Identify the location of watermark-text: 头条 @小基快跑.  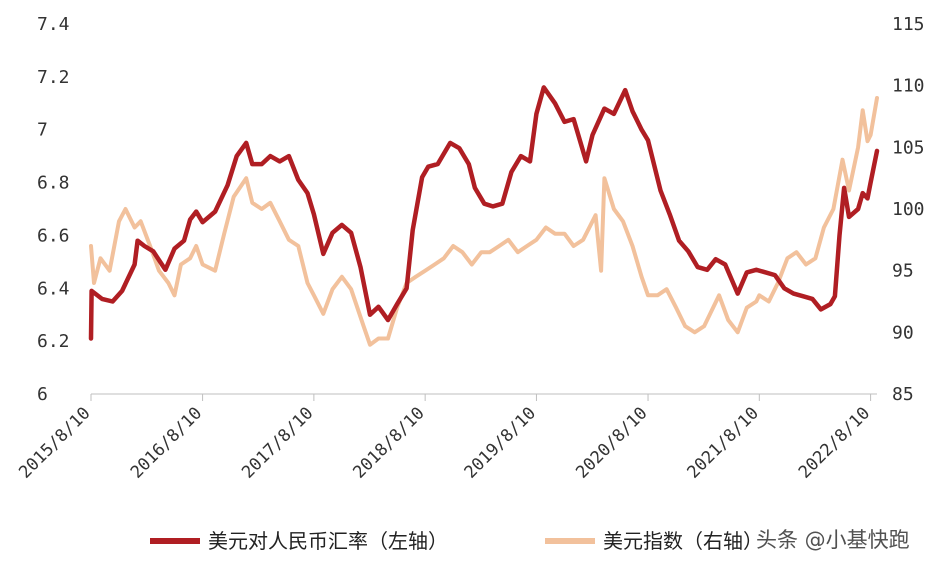
(833, 540).